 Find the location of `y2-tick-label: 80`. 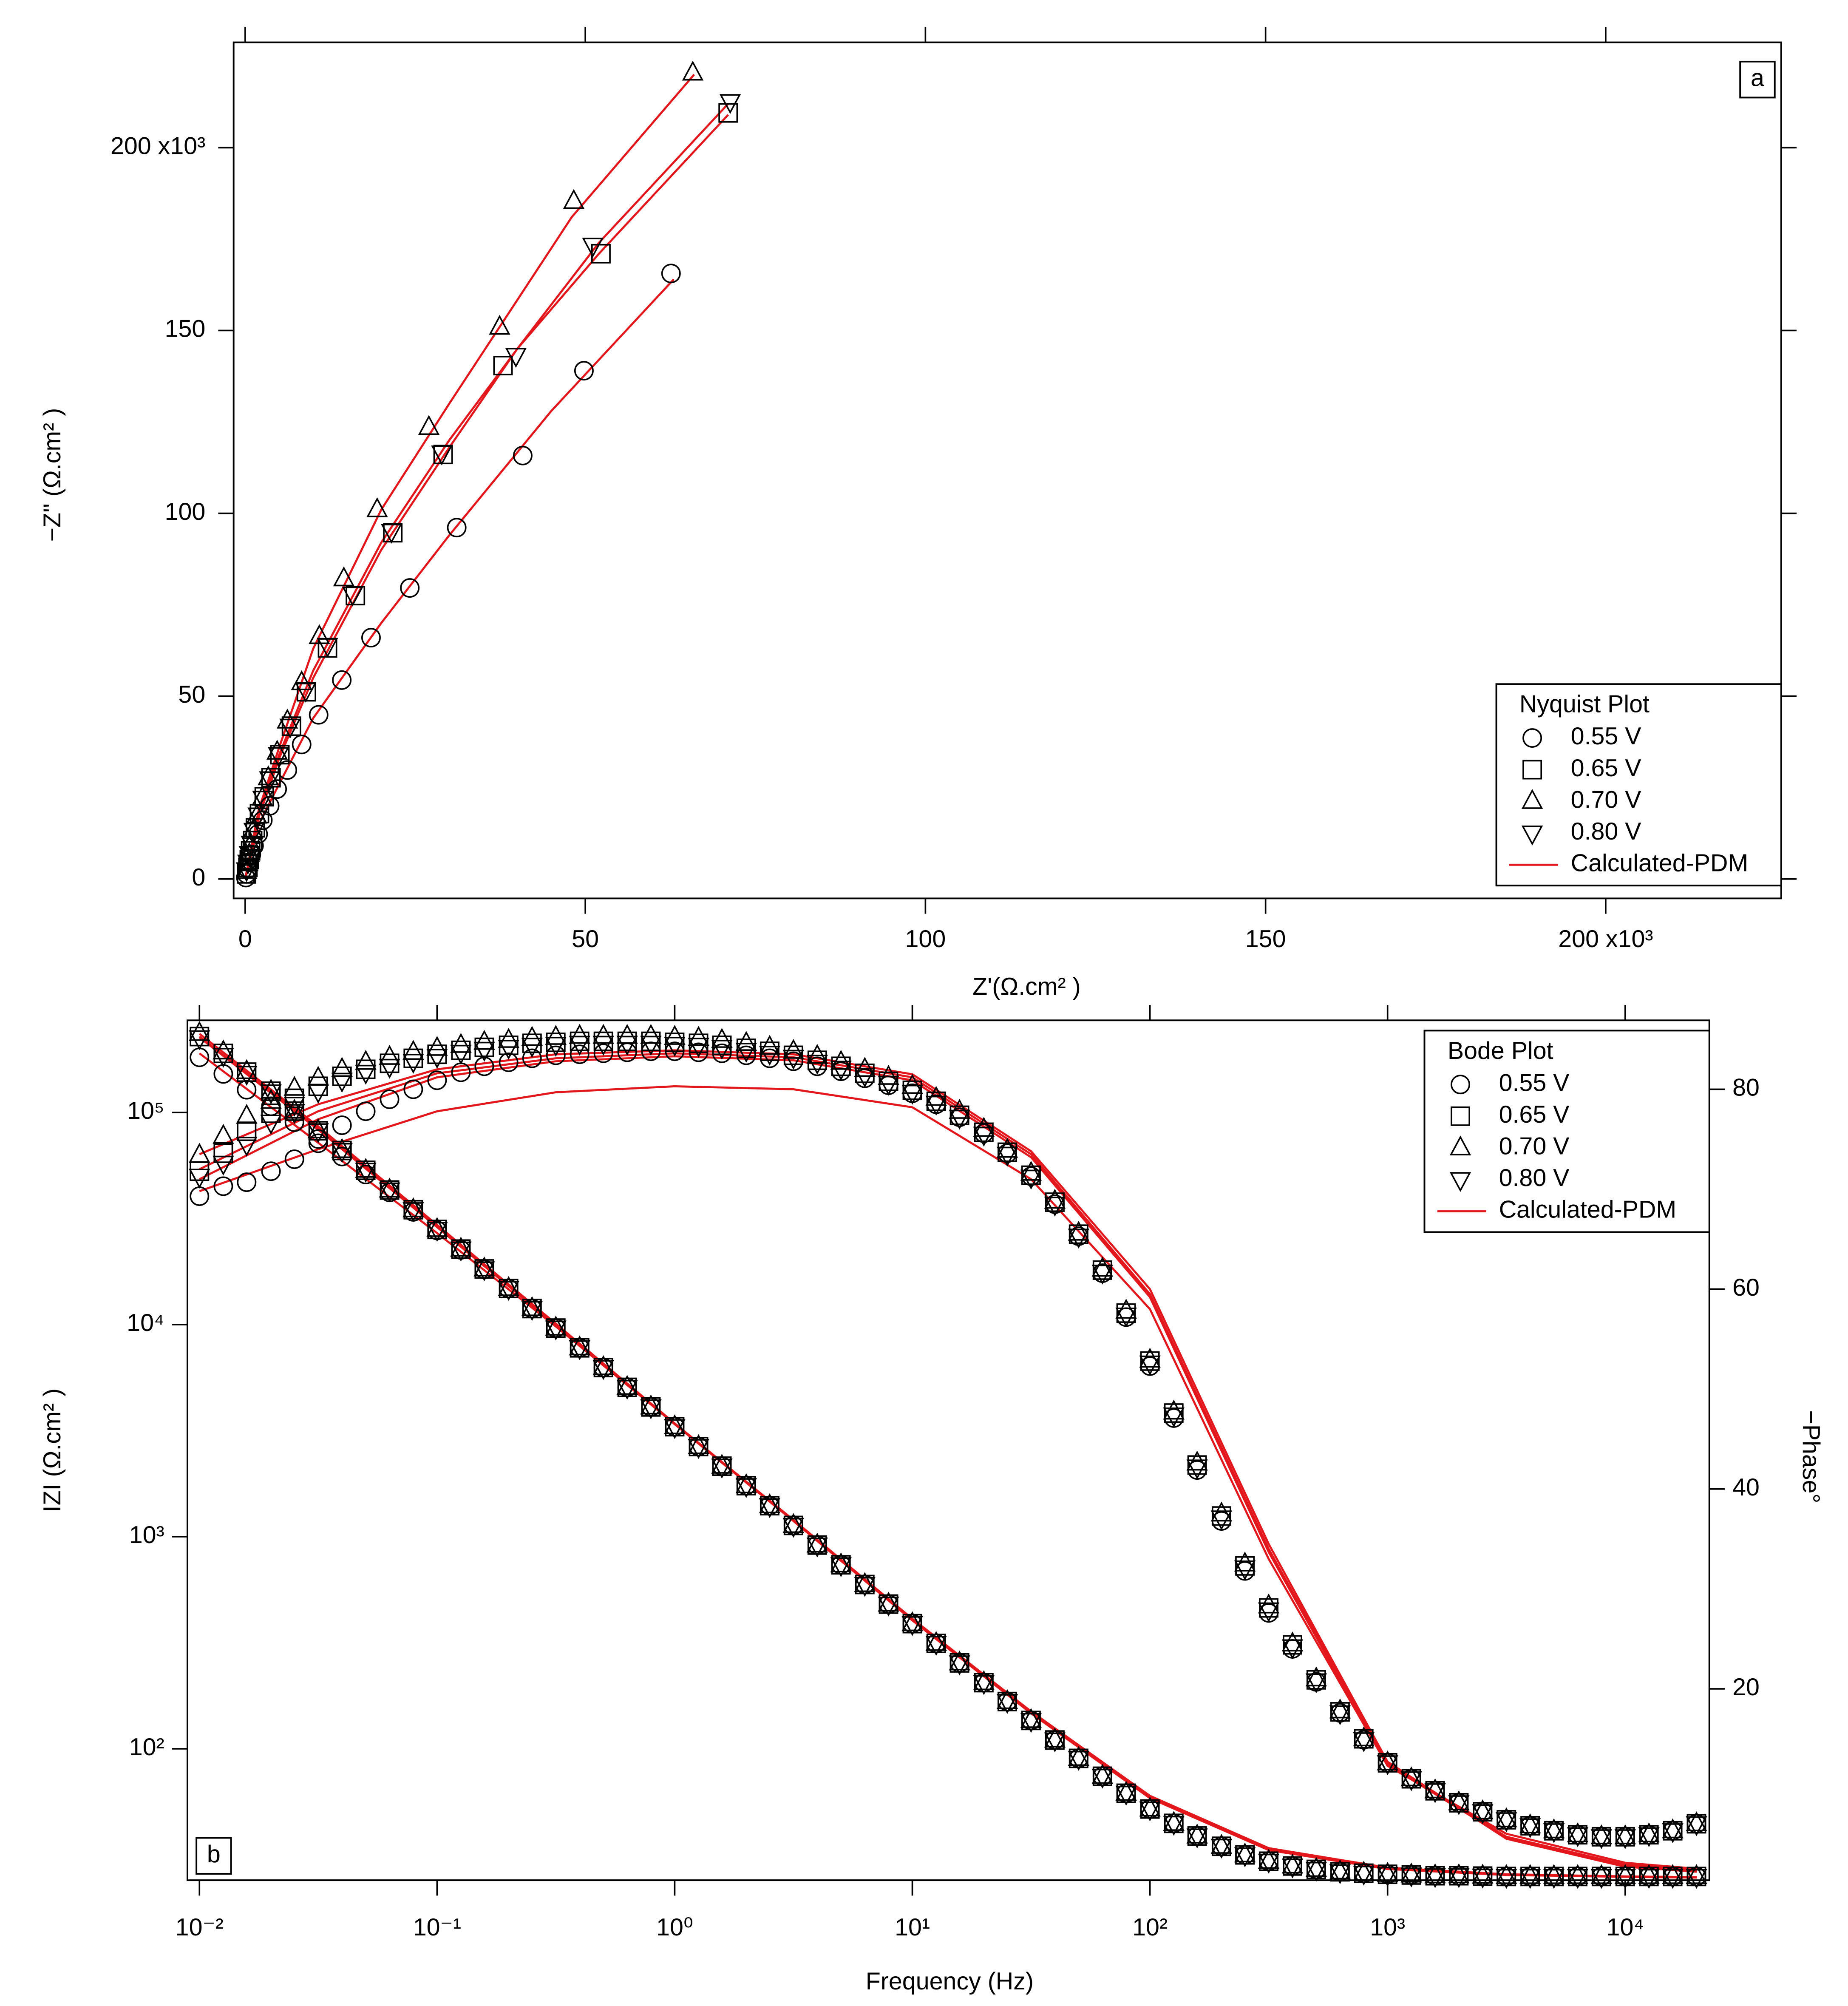

y2-tick-label: 80 is located at coordinates (1746, 1087).